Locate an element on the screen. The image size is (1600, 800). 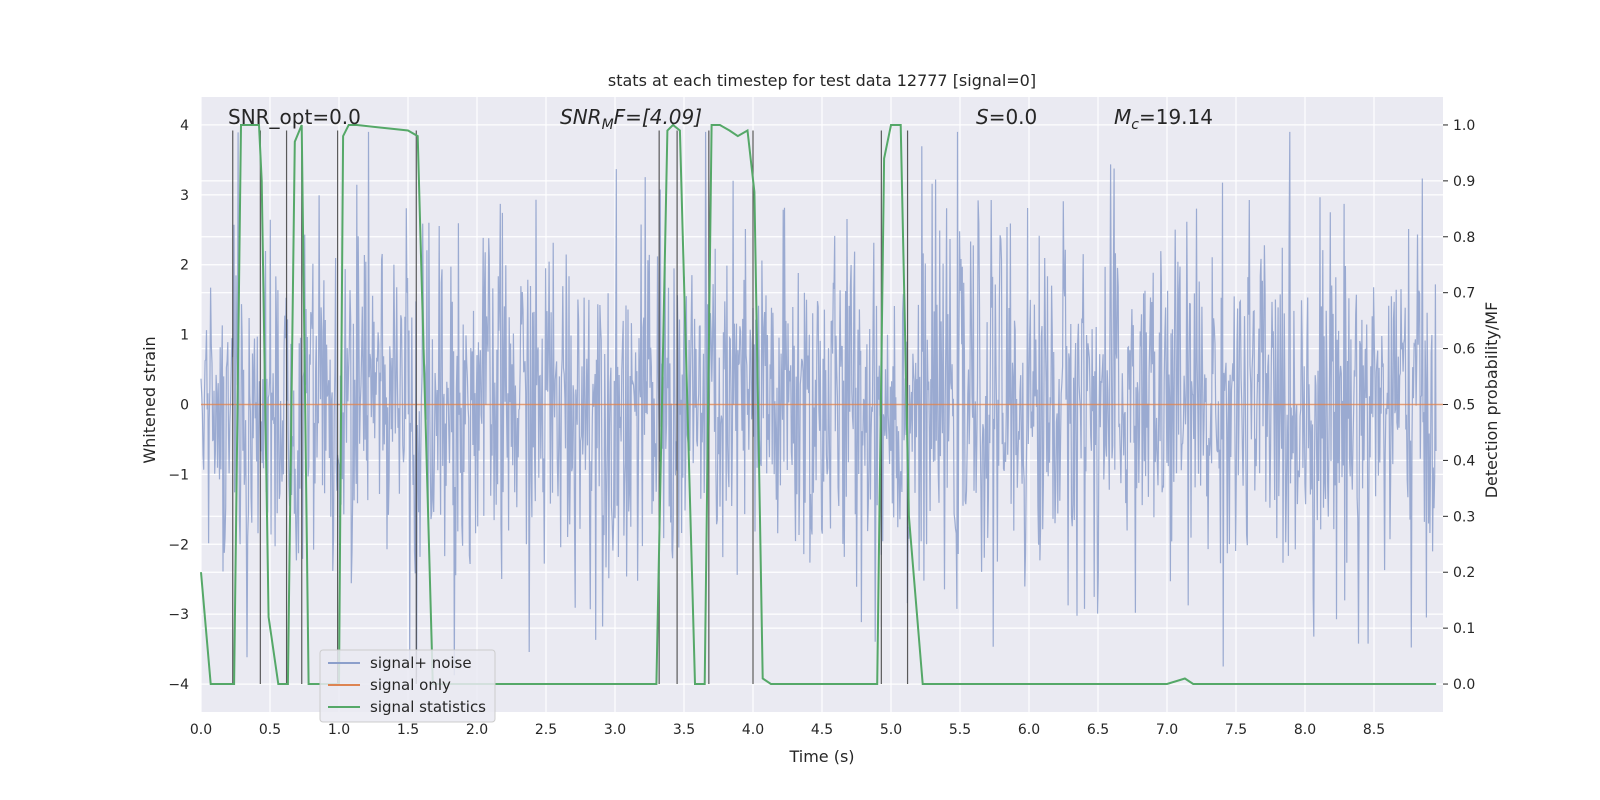
x-tick-label: 8.0 is located at coordinates (1305, 730).